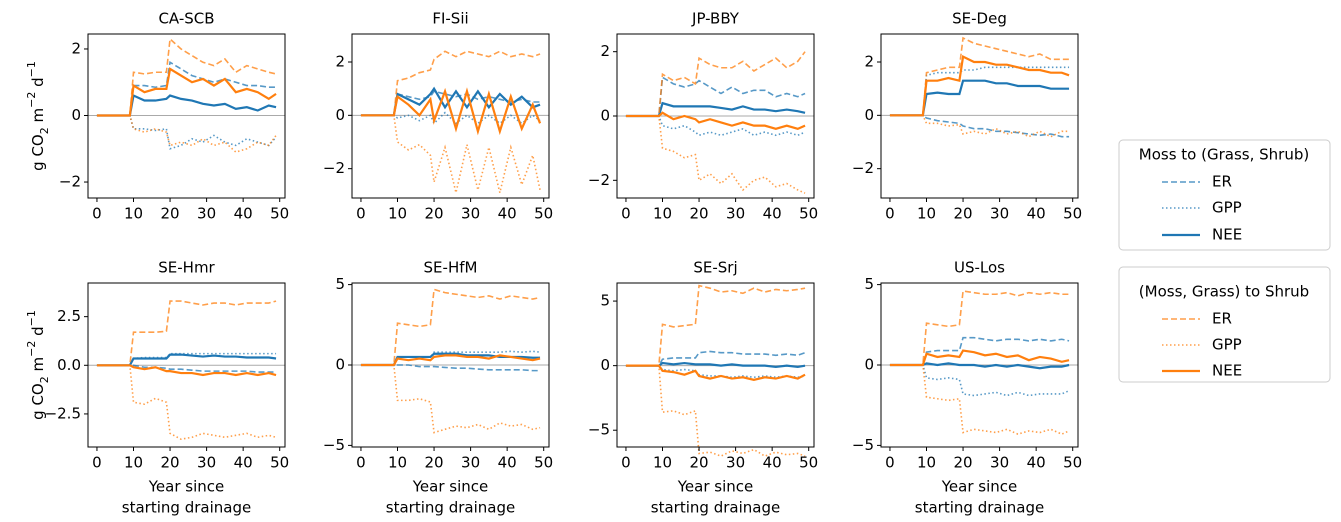 This screenshot has height=522, width=1341. I want to click on legend-box, so click(1224, 195).